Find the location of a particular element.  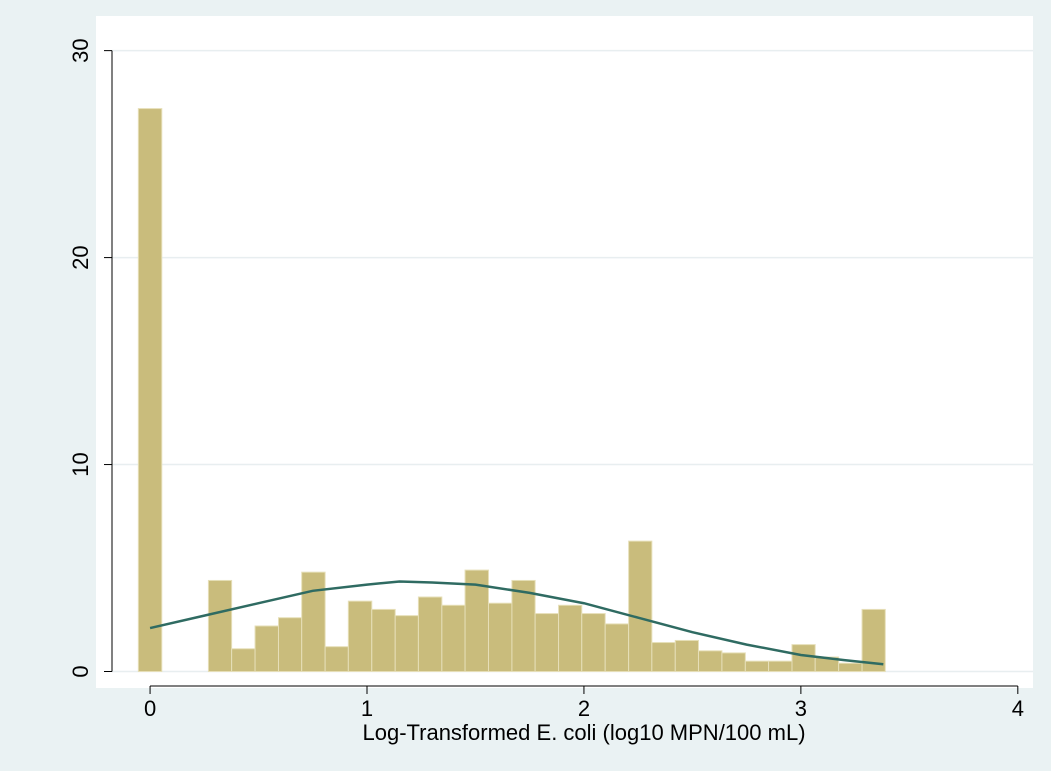

x-tick-label: 4 is located at coordinates (1018, 708).